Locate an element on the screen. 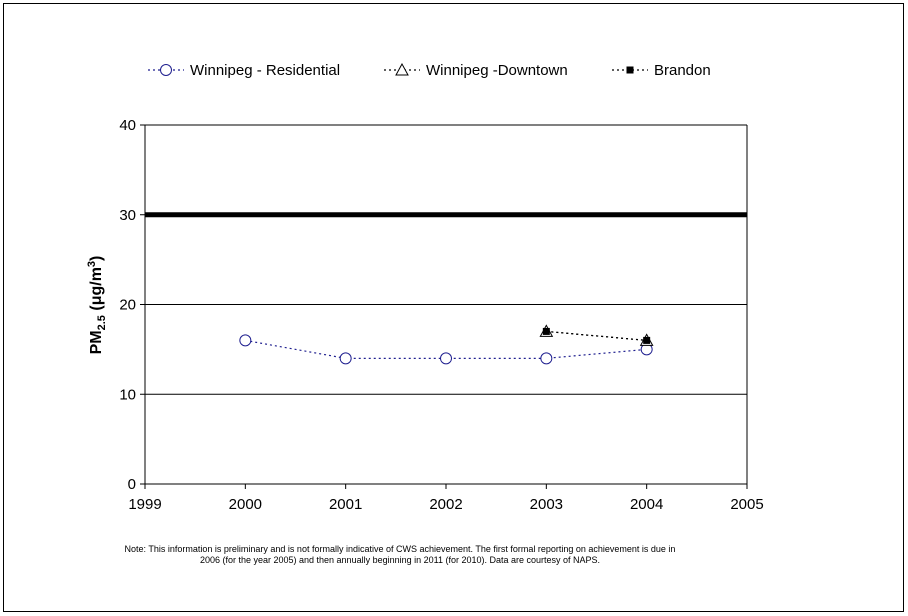 The height and width of the screenshot is (616, 908). y-tick-label: 0 is located at coordinates (132, 484).